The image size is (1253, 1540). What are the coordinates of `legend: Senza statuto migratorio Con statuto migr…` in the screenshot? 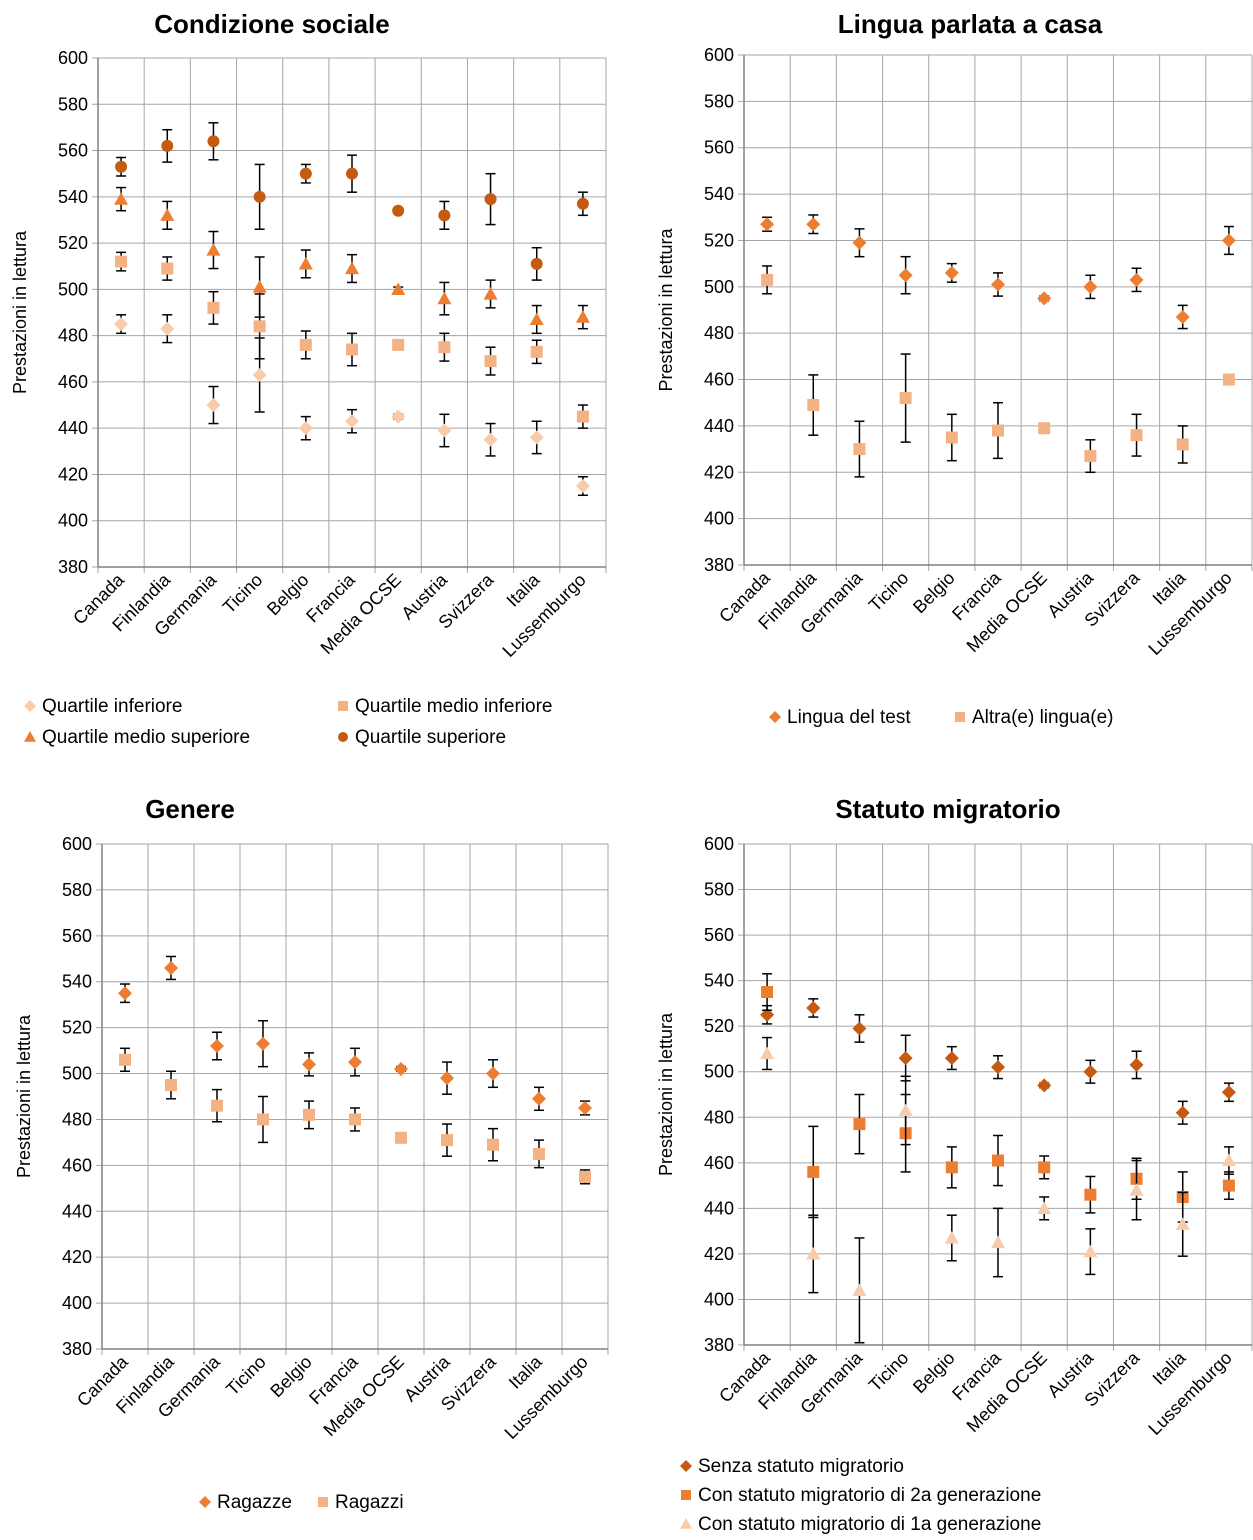 It's located at (860, 1495).